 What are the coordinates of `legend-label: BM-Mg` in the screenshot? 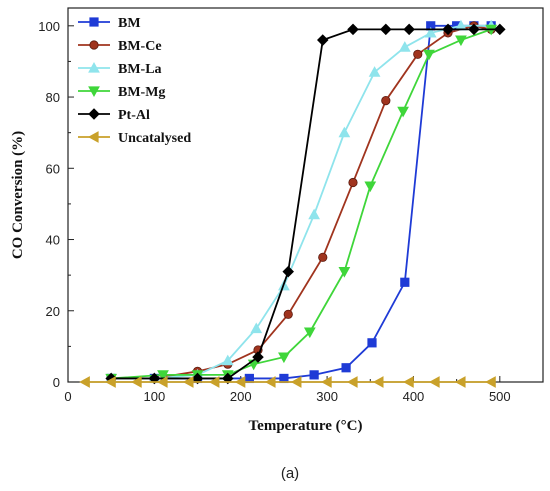 It's located at (141, 92).